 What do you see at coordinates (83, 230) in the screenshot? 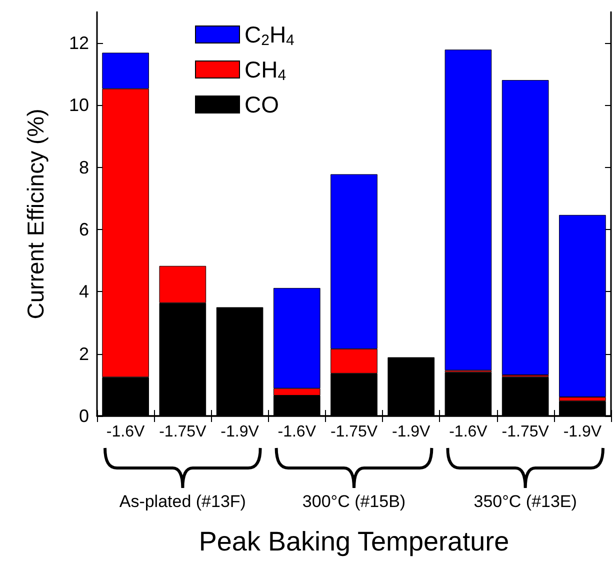
I see `y-tick-label: 6` at bounding box center [83, 230].